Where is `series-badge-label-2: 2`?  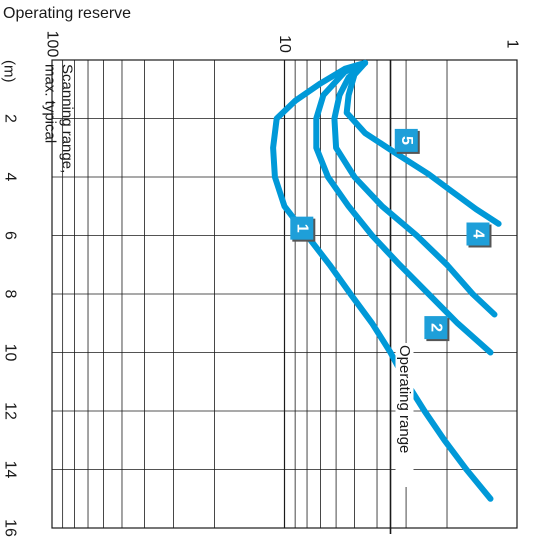 series-badge-label-2: 2 is located at coordinates (435, 327).